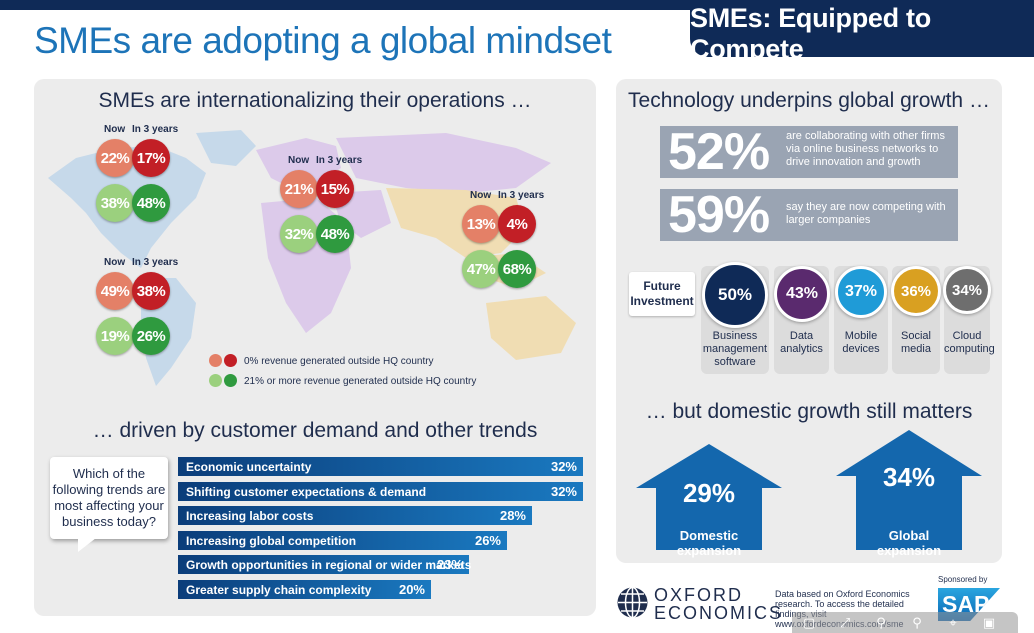 Image resolution: width=1034 pixels, height=633 pixels. I want to click on map-russia, so click(443, 163).